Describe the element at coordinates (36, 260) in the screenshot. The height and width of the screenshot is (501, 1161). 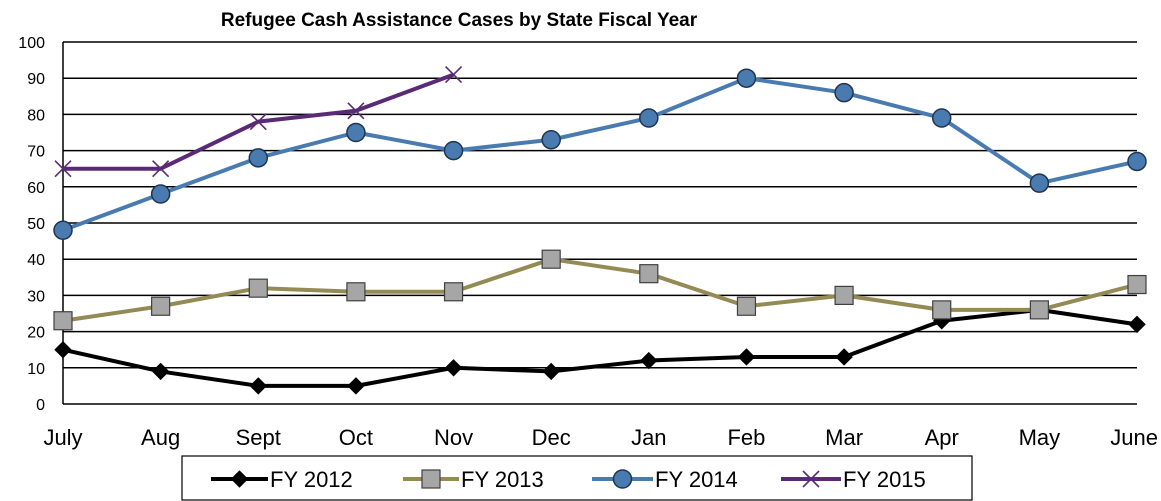
I see `y-tick-label: 40` at that location.